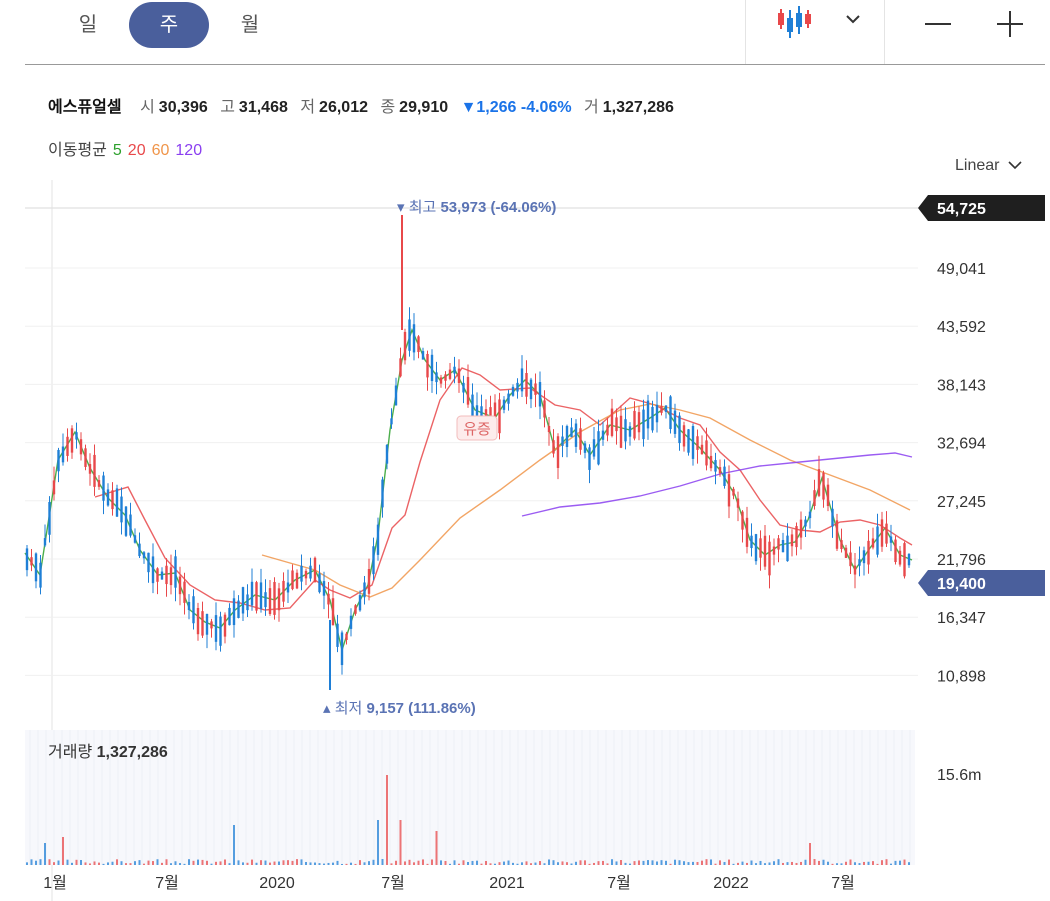  What do you see at coordinates (794, 22) in the screenshot?
I see `candlestick-icon` at bounding box center [794, 22].